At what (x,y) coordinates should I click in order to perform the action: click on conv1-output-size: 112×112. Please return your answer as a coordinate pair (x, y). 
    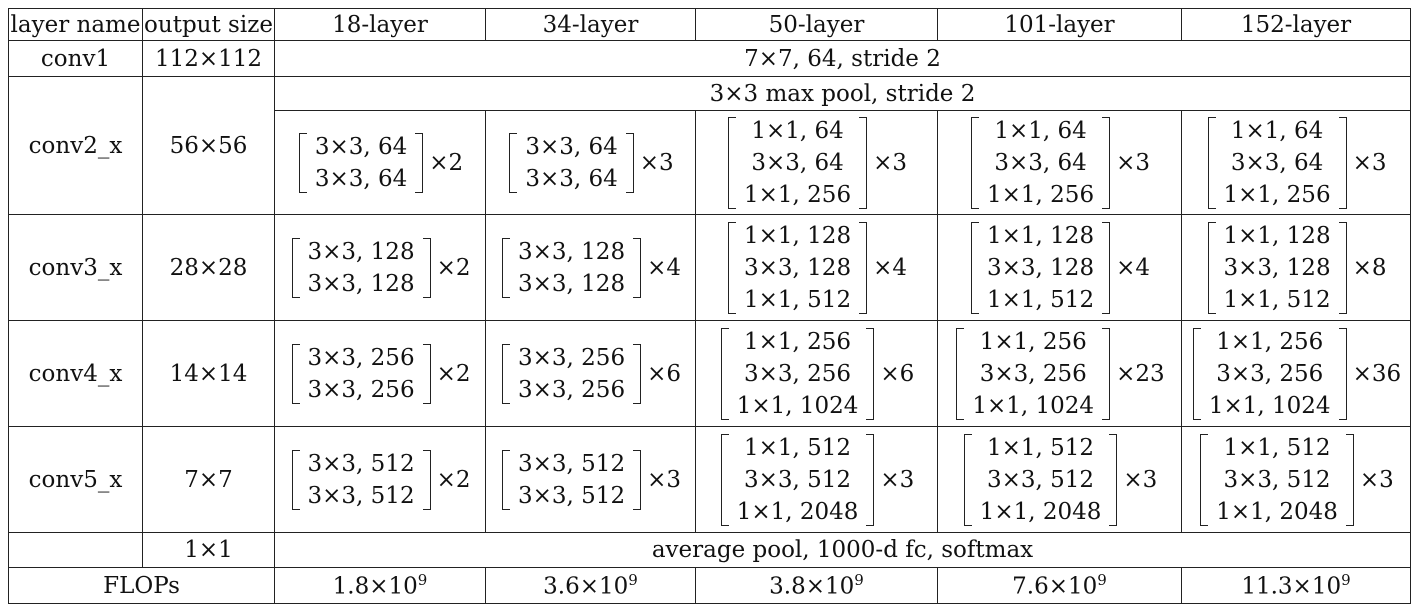
    Looking at the image, I should click on (208, 58).